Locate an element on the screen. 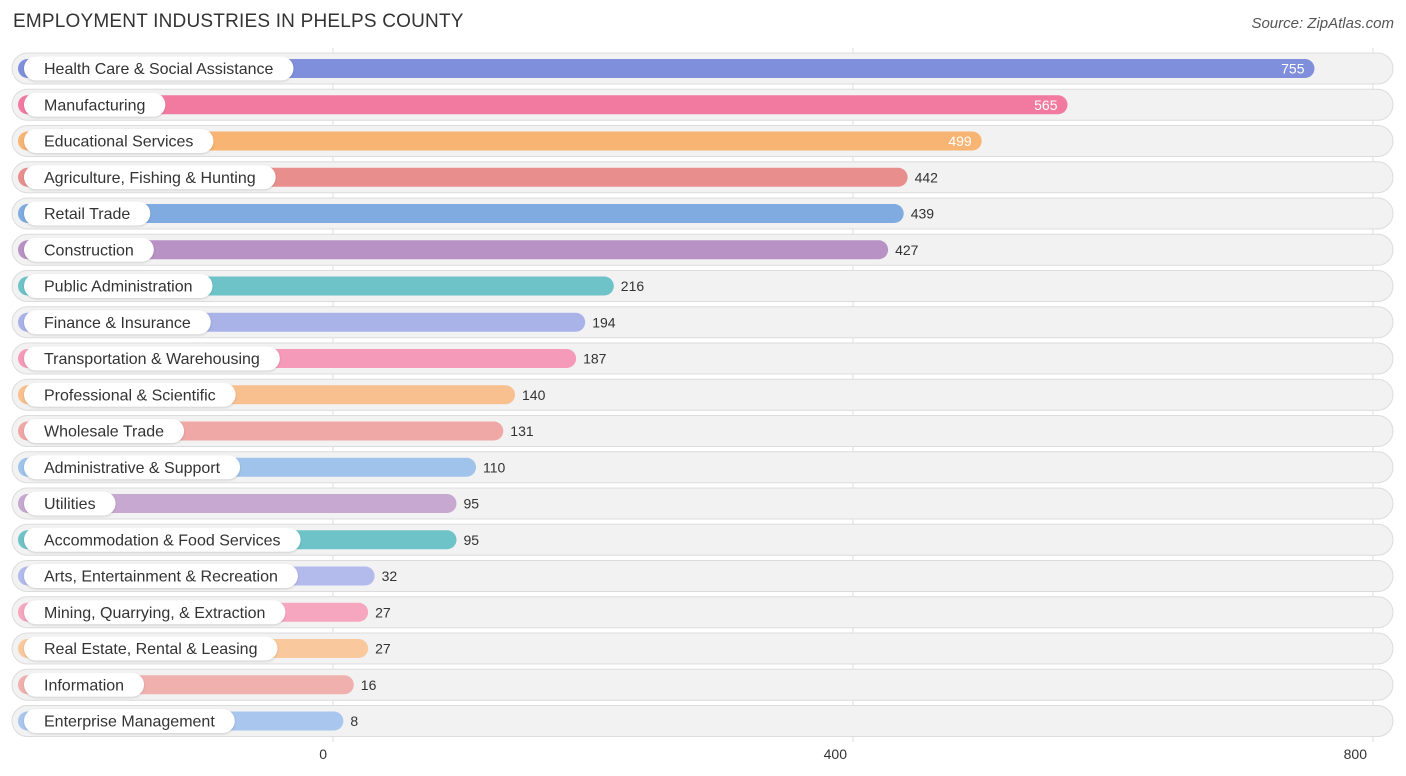 The height and width of the screenshot is (776, 1406). bar-row: Accommodation & Food Services 95 is located at coordinates (702, 539).